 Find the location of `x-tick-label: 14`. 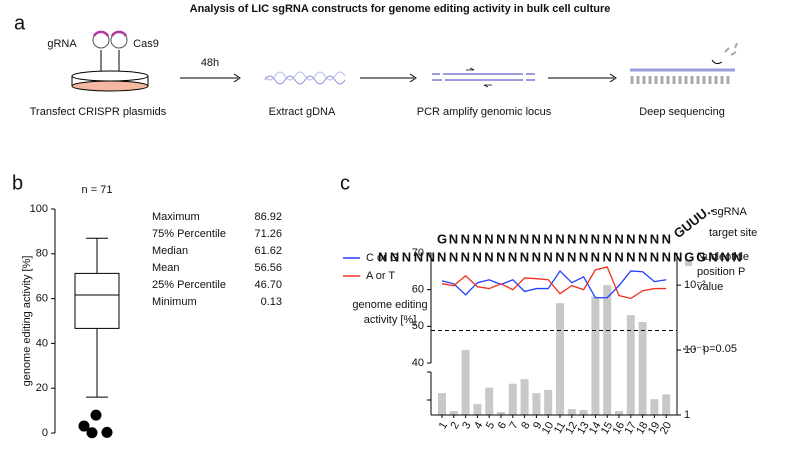

x-tick-label: 14 is located at coordinates (595, 428).